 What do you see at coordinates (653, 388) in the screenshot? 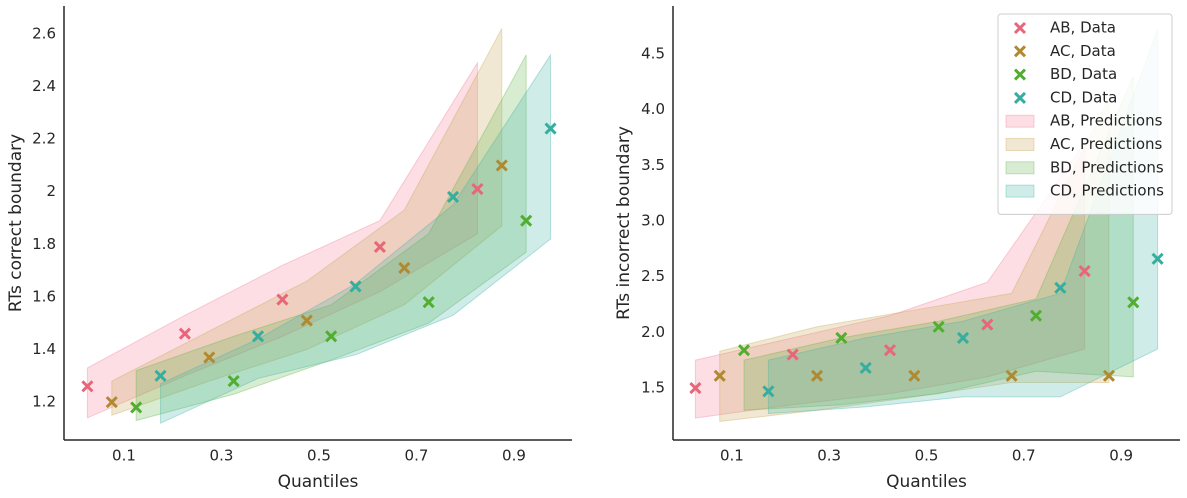
I see `y-tick-label: 1.5` at bounding box center [653, 388].